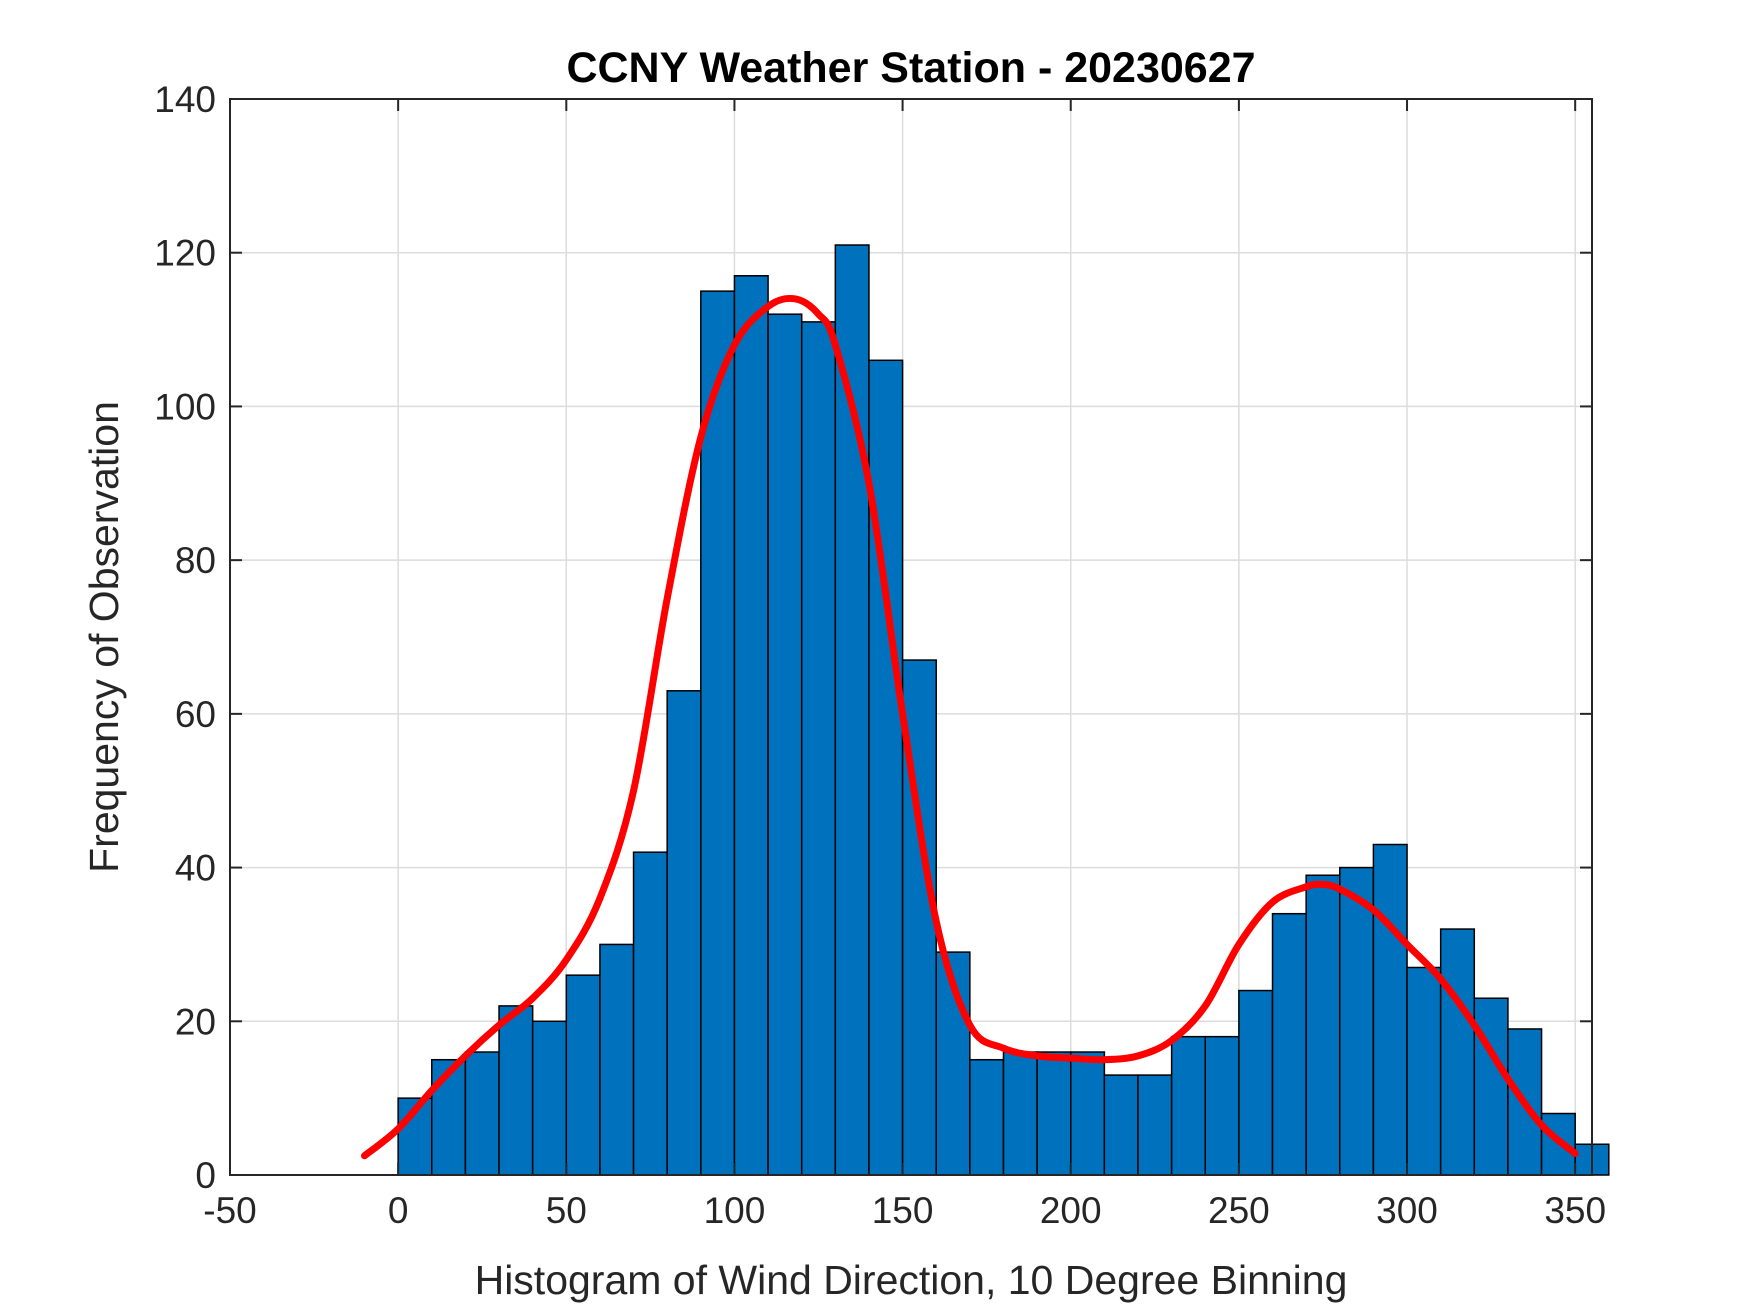 Image resolution: width=1750 pixels, height=1313 pixels. What do you see at coordinates (1407, 1210) in the screenshot?
I see `x-tick-label: 300` at bounding box center [1407, 1210].